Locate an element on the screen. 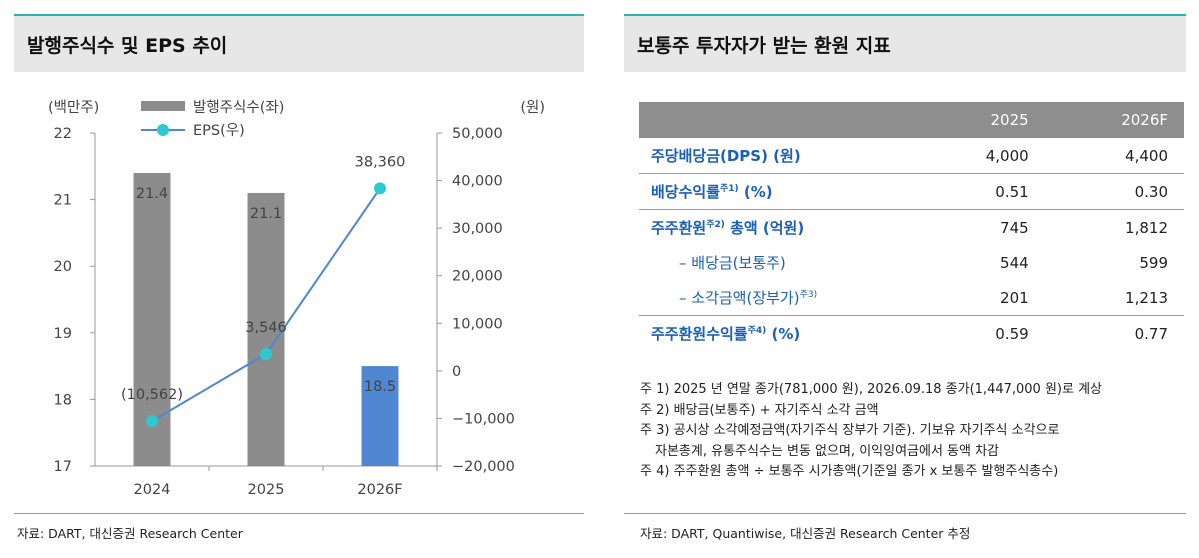 The image size is (1199, 558). cell-2026f: 1,213 is located at coordinates (1114, 298).